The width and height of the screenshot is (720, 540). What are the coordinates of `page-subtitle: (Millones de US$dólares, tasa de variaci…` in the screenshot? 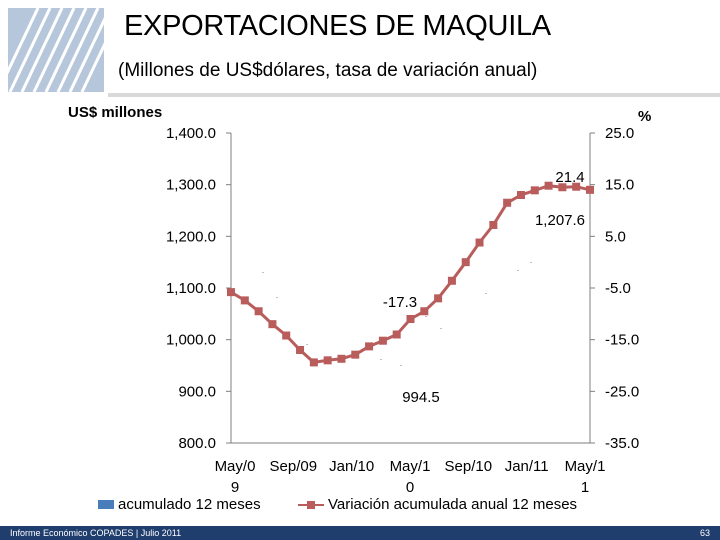 It's located at (328, 70).